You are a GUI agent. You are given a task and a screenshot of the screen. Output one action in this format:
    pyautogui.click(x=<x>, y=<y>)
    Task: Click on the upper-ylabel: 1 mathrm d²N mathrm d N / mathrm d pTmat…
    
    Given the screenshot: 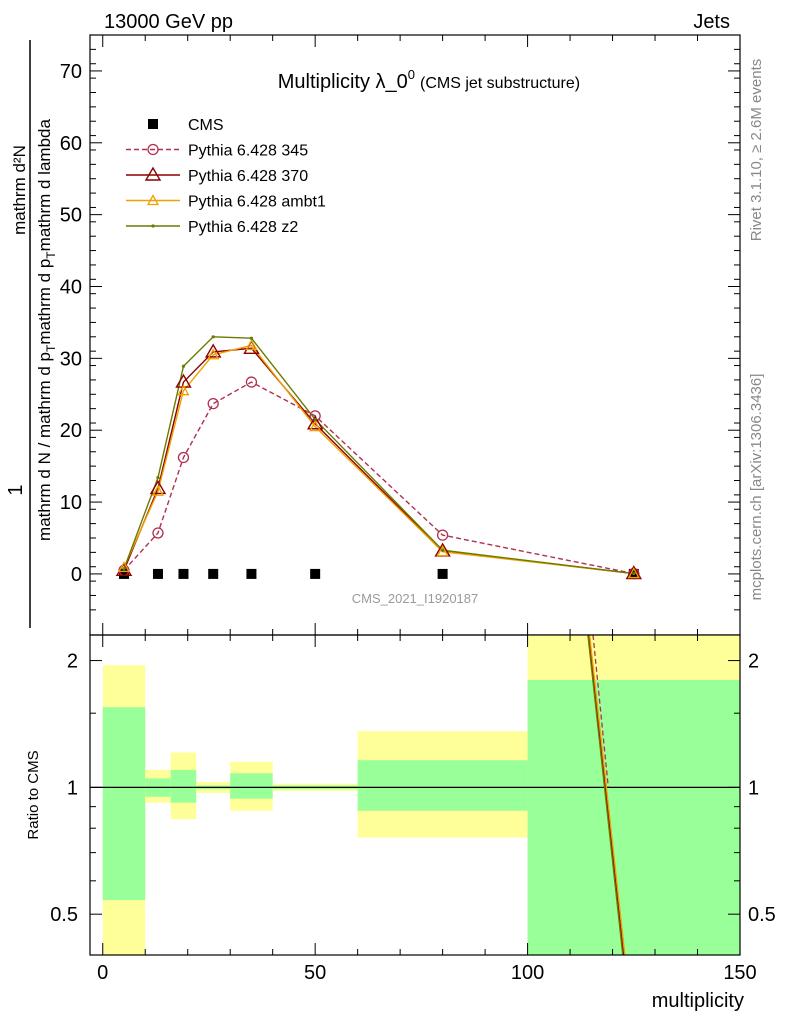 What is the action you would take?
    pyautogui.click(x=31, y=334)
    